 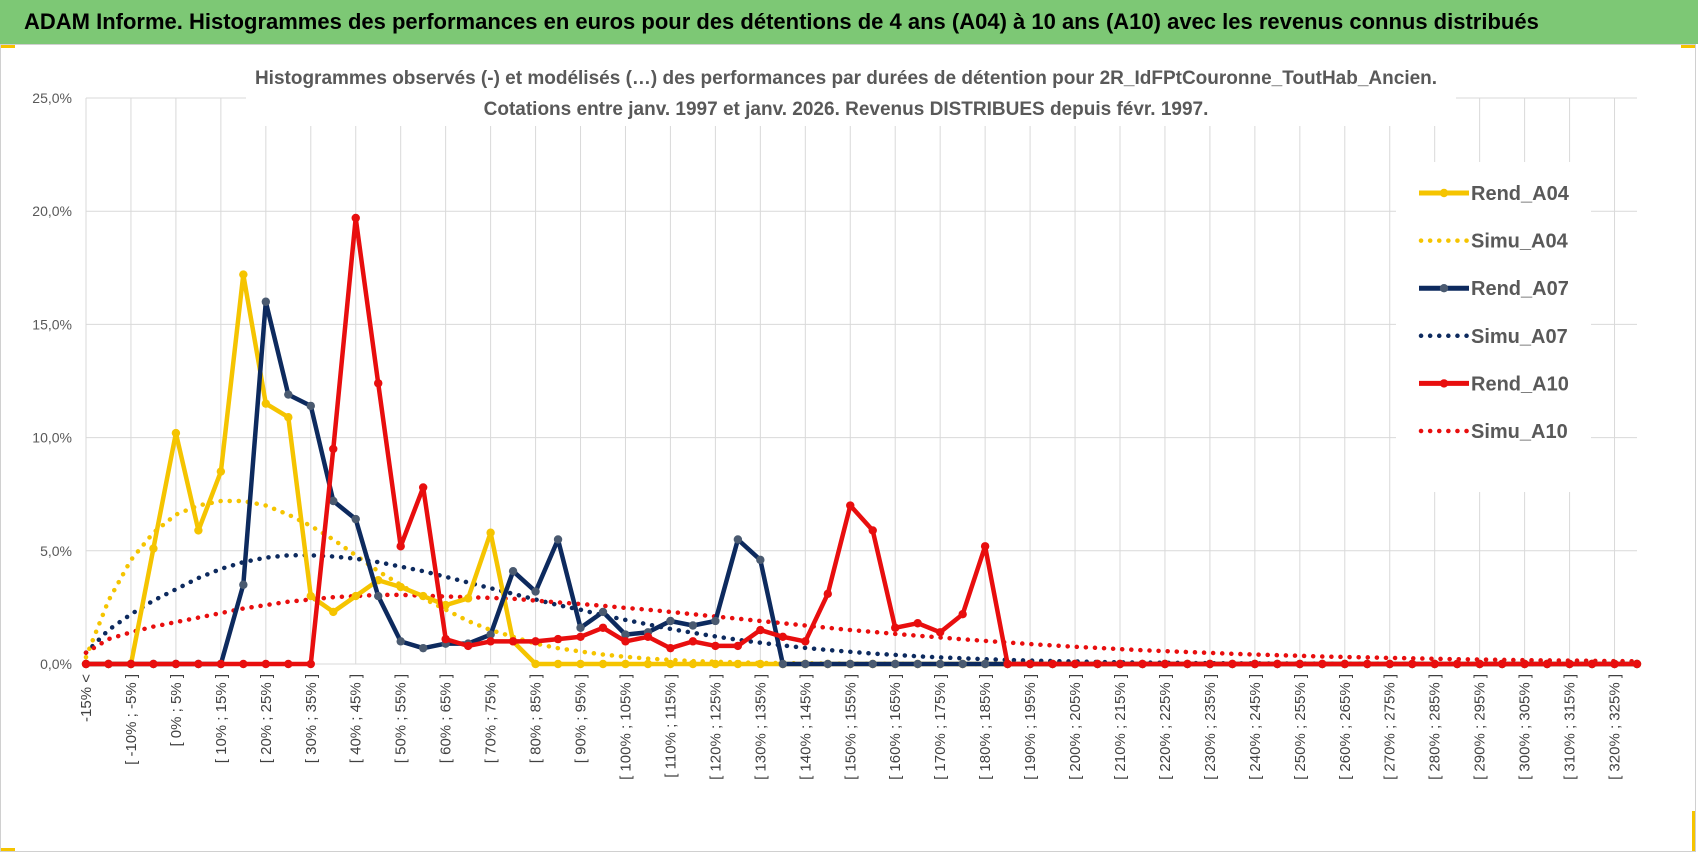 I want to click on legend-marker-Rend_A07, so click(x=1444, y=288).